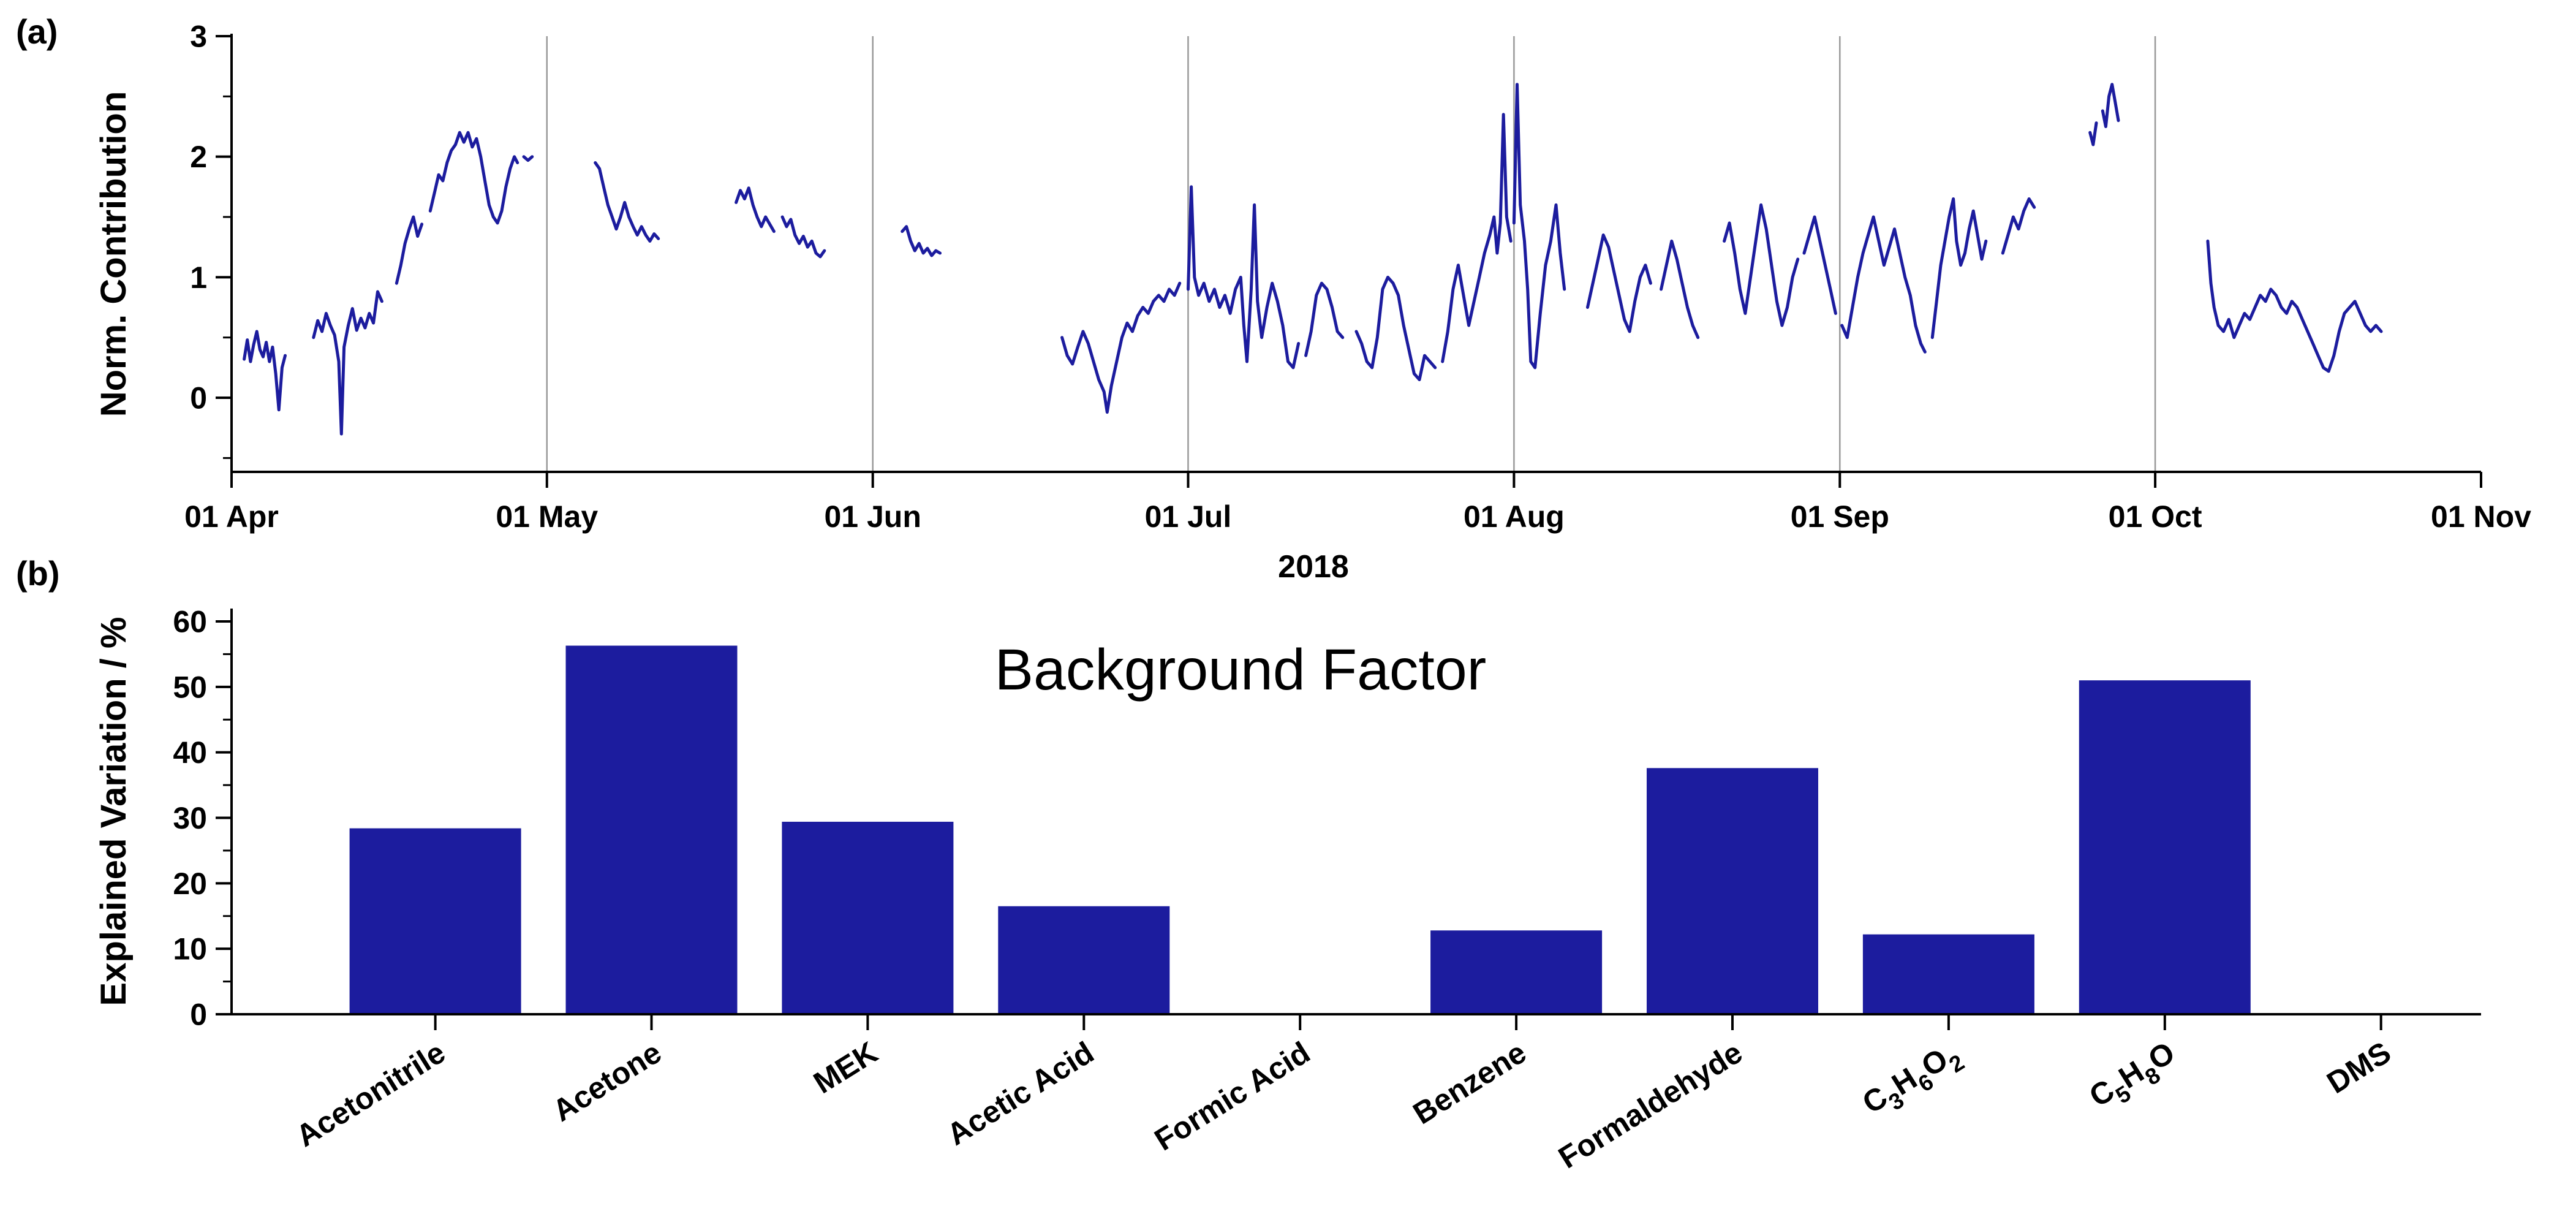 The height and width of the screenshot is (1222, 2576). I want to click on panel-b-ylabel: Explained Variation / %, so click(114, 811).